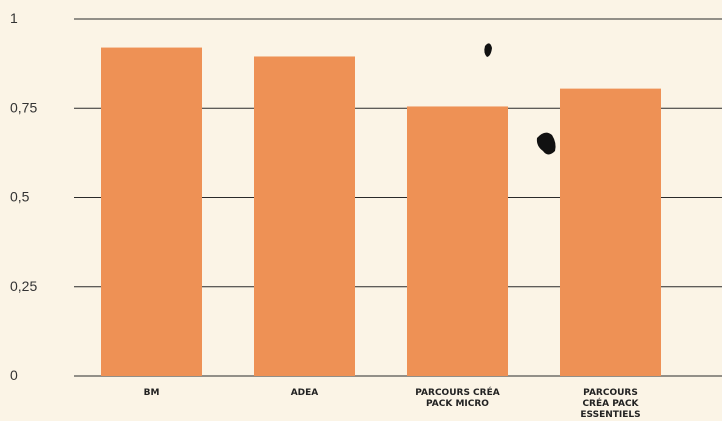 The width and height of the screenshot is (722, 421). Describe the element at coordinates (23, 286) in the screenshot. I see `y-tick-label: 0,25` at that location.